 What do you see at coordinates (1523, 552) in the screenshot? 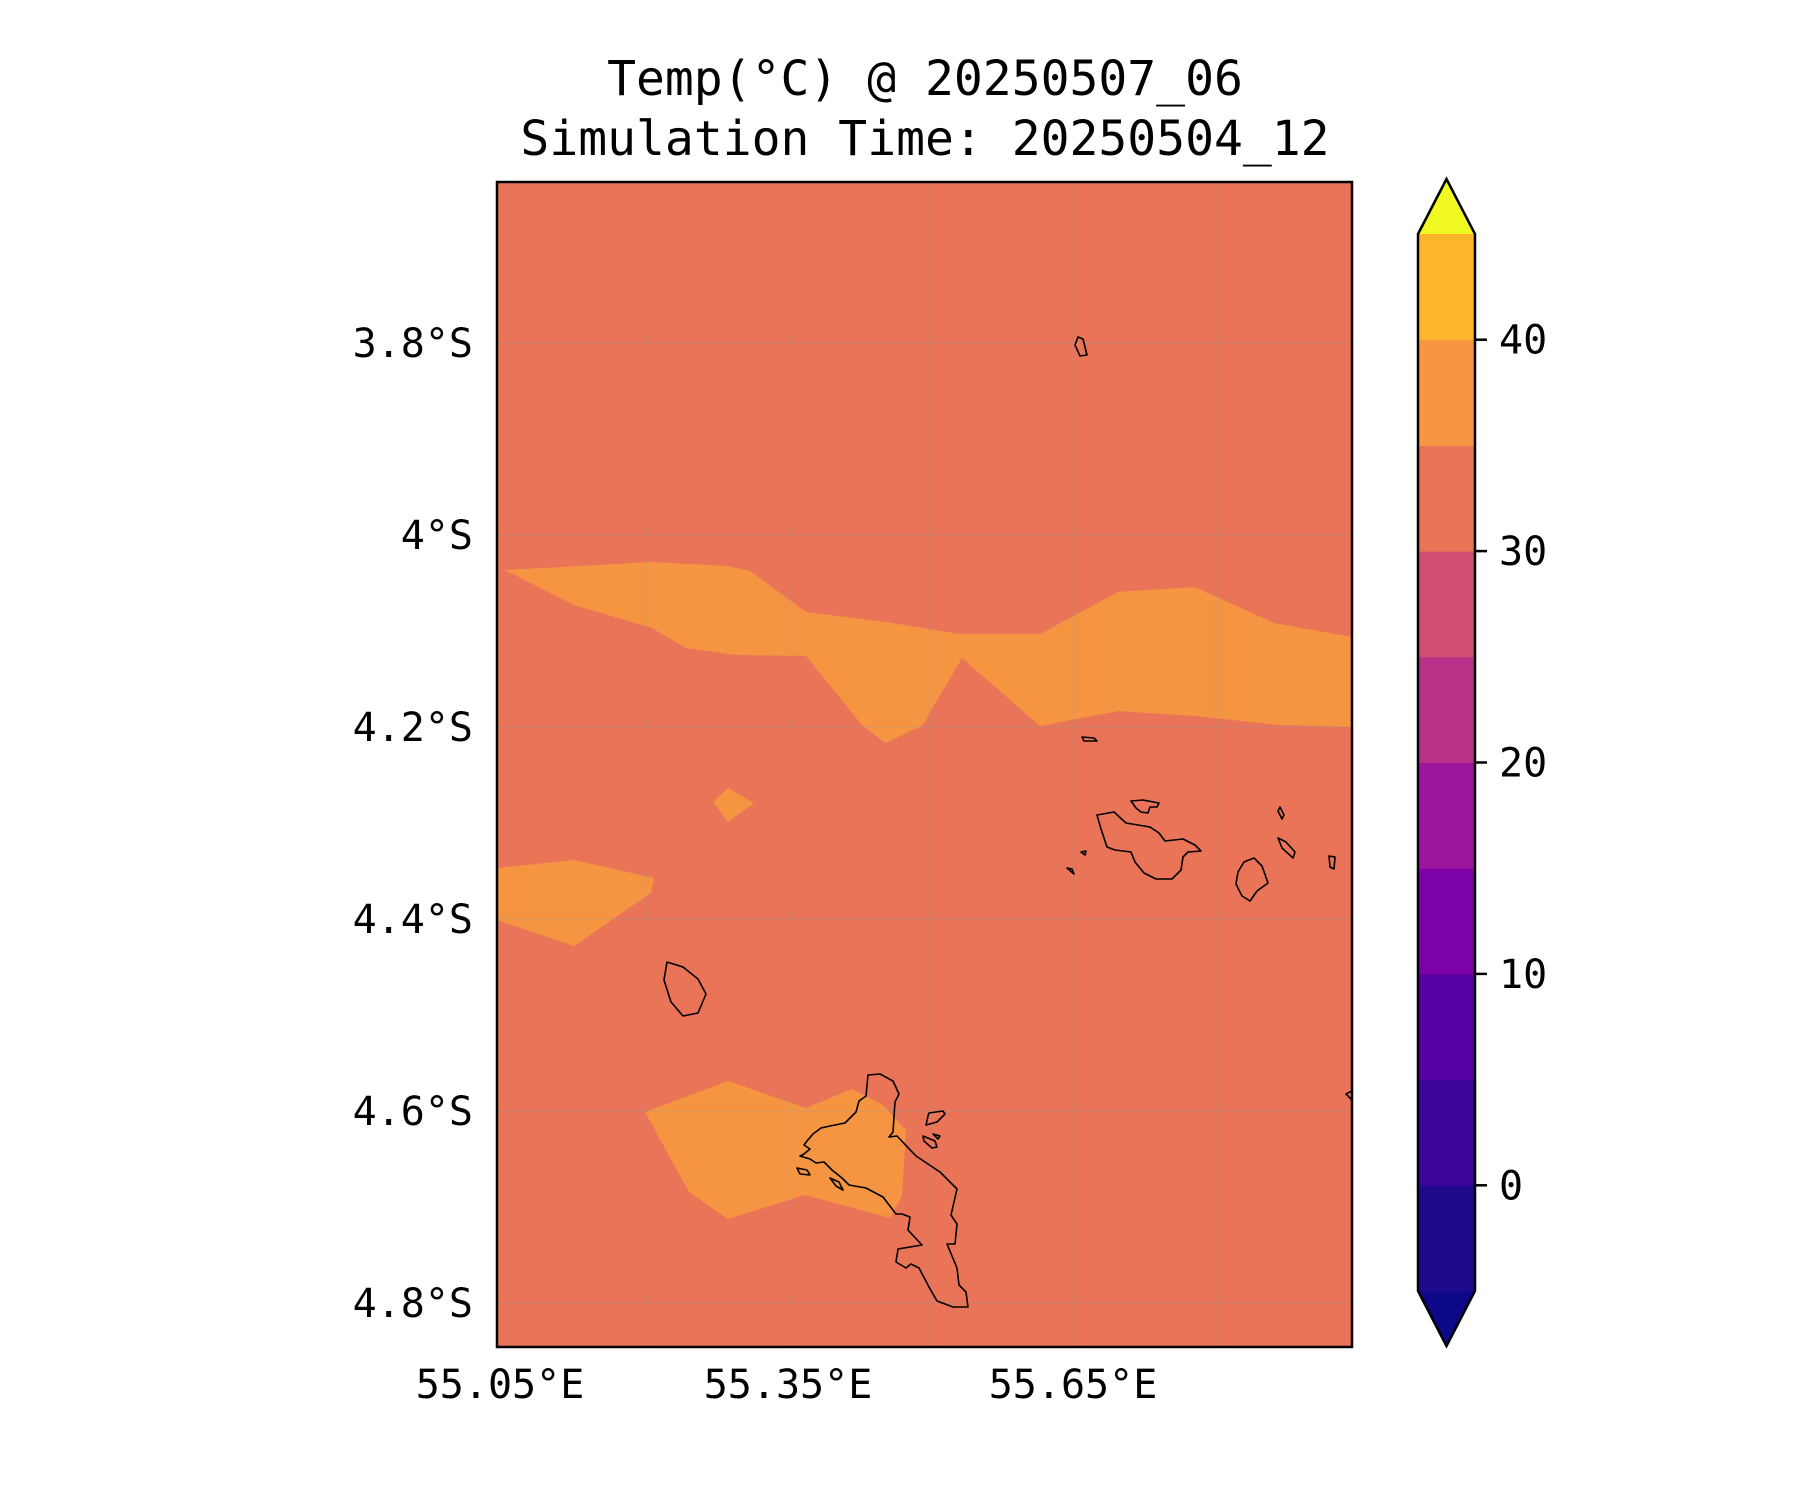
I see `colorbar-tick-label: 30` at bounding box center [1523, 552].